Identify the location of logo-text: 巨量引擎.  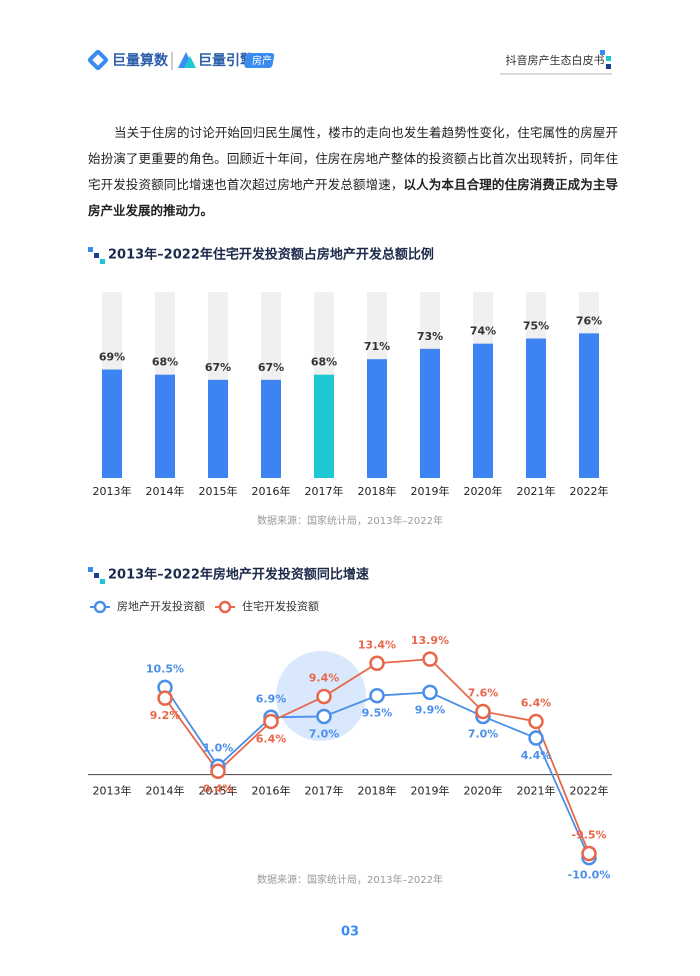
(226, 60).